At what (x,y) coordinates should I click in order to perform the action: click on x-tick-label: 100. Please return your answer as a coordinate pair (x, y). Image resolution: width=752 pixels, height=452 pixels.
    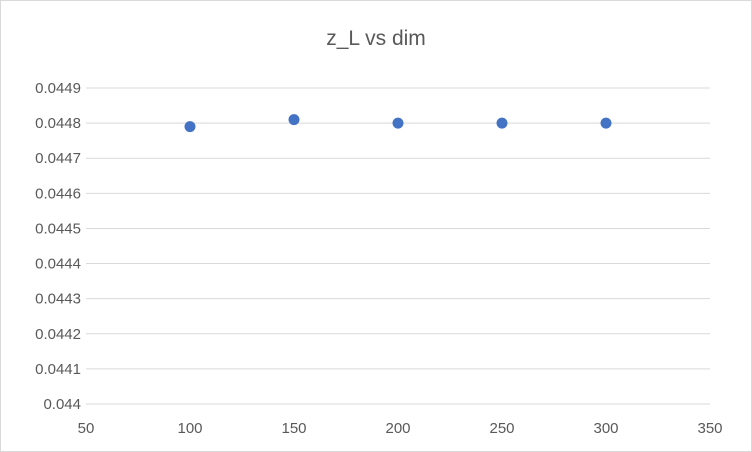
    Looking at the image, I should click on (189, 428).